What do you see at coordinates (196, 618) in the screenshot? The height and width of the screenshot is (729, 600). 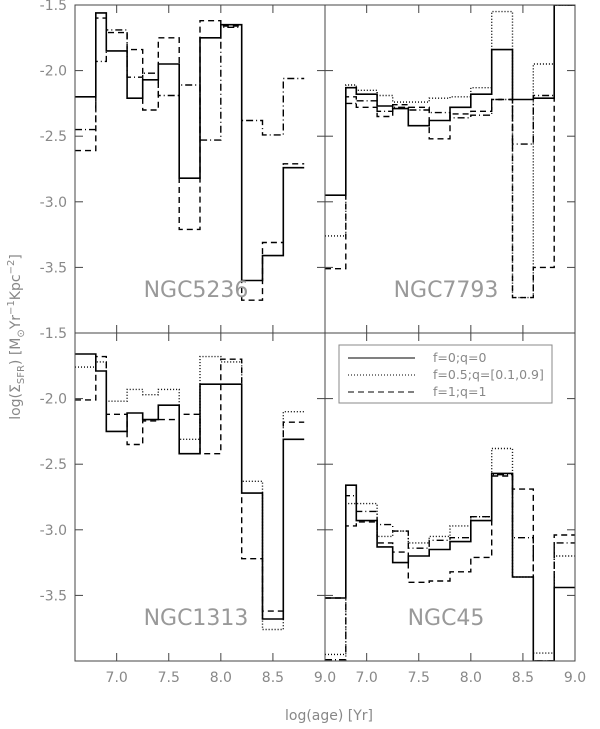 I see `panel-label-ngc1313: NGC1313` at bounding box center [196, 618].